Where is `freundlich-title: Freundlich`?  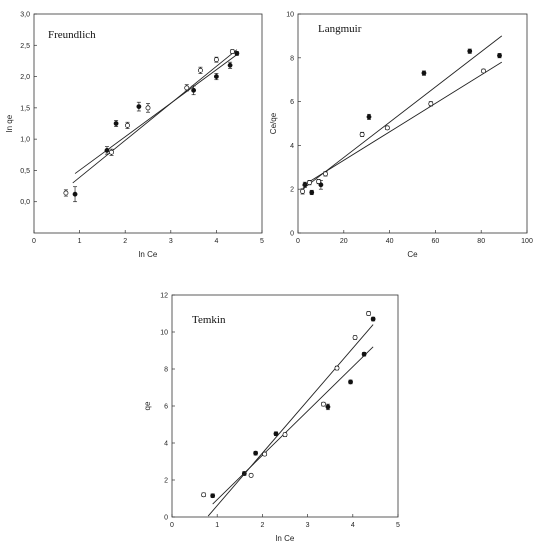 freundlich-title: Freundlich is located at coordinates (72, 35).